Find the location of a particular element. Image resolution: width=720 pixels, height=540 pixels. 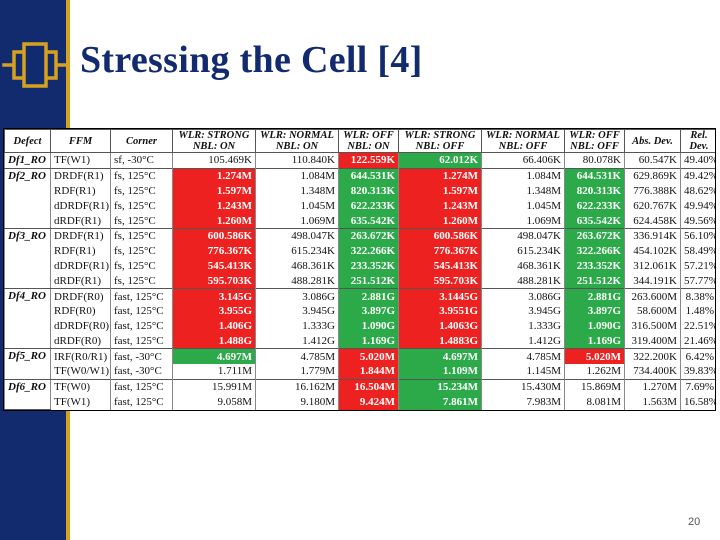

value-cell: 1.348M is located at coordinates (523, 191).